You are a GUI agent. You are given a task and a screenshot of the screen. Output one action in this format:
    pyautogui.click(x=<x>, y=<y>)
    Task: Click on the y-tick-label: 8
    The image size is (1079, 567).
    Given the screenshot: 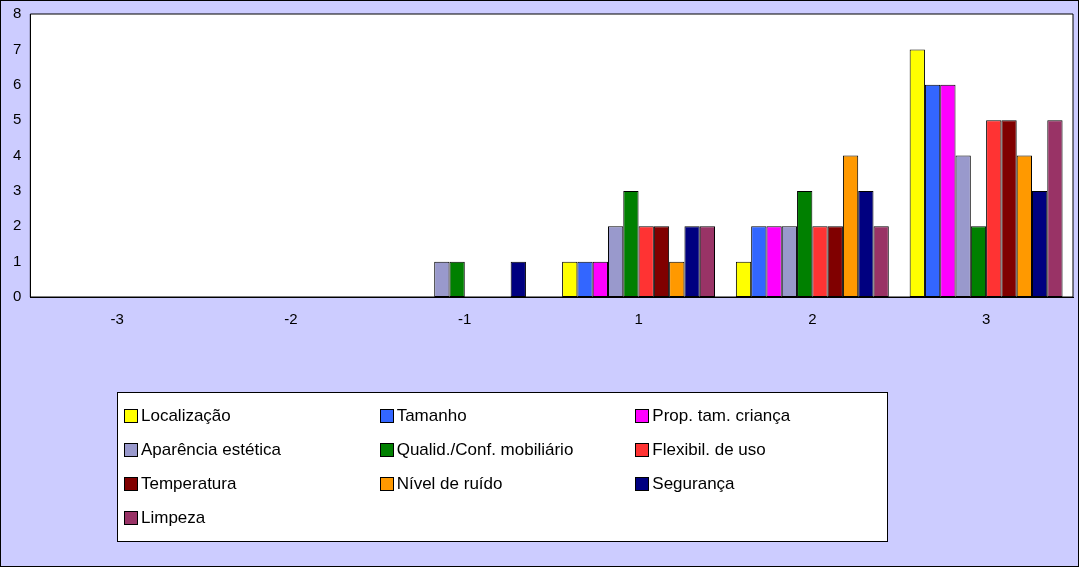 What is the action you would take?
    pyautogui.click(x=17, y=13)
    